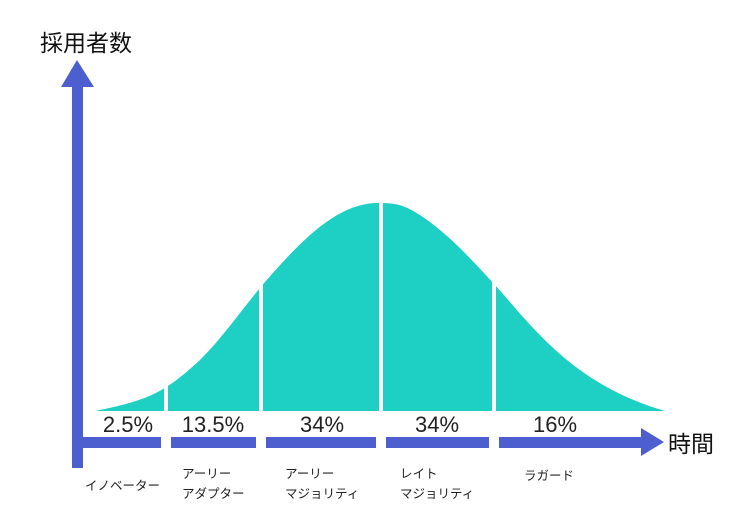 The image size is (750, 530). I want to click on x-axis, so click(368, 442).